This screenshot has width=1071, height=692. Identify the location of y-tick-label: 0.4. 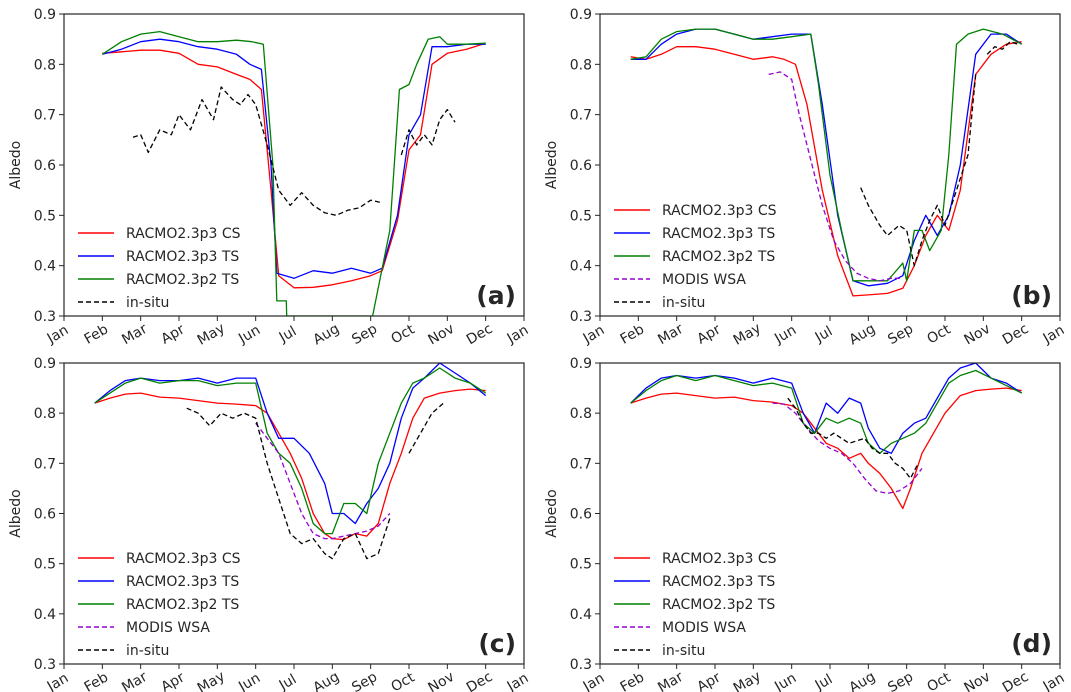
(581, 267).